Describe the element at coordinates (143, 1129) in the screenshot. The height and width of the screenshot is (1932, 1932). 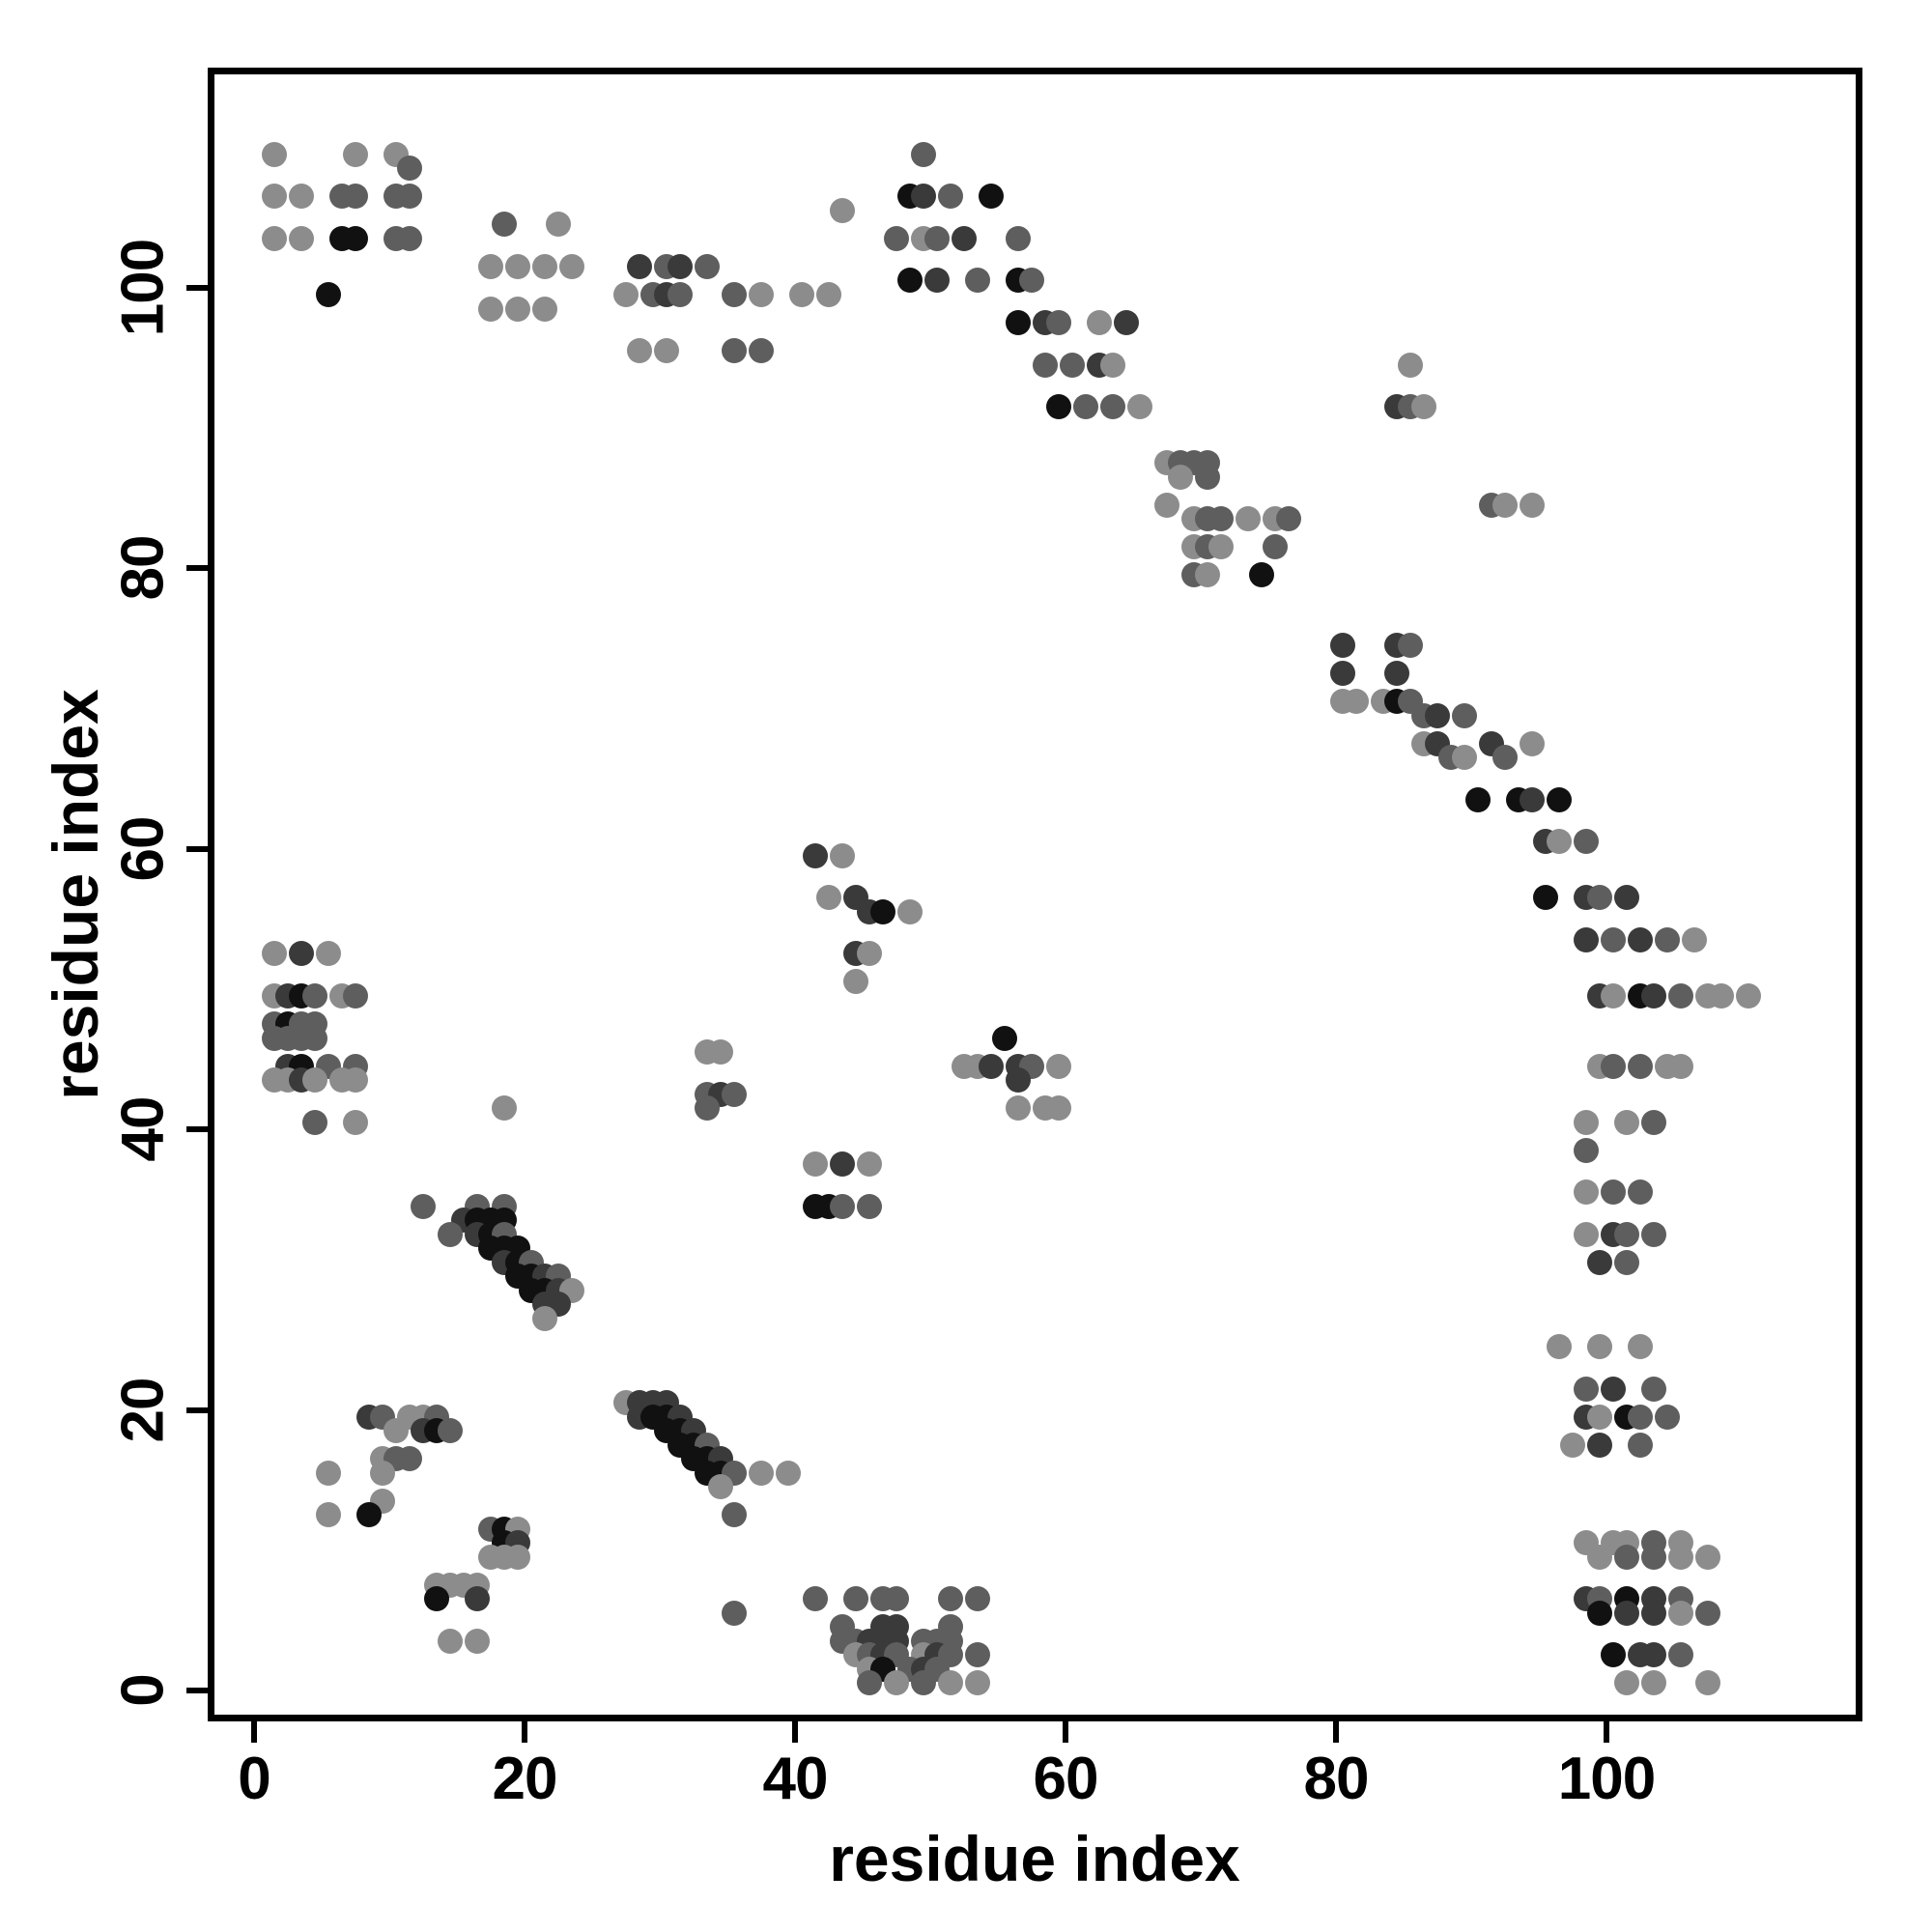
I see `y-tick-label: 40` at that location.